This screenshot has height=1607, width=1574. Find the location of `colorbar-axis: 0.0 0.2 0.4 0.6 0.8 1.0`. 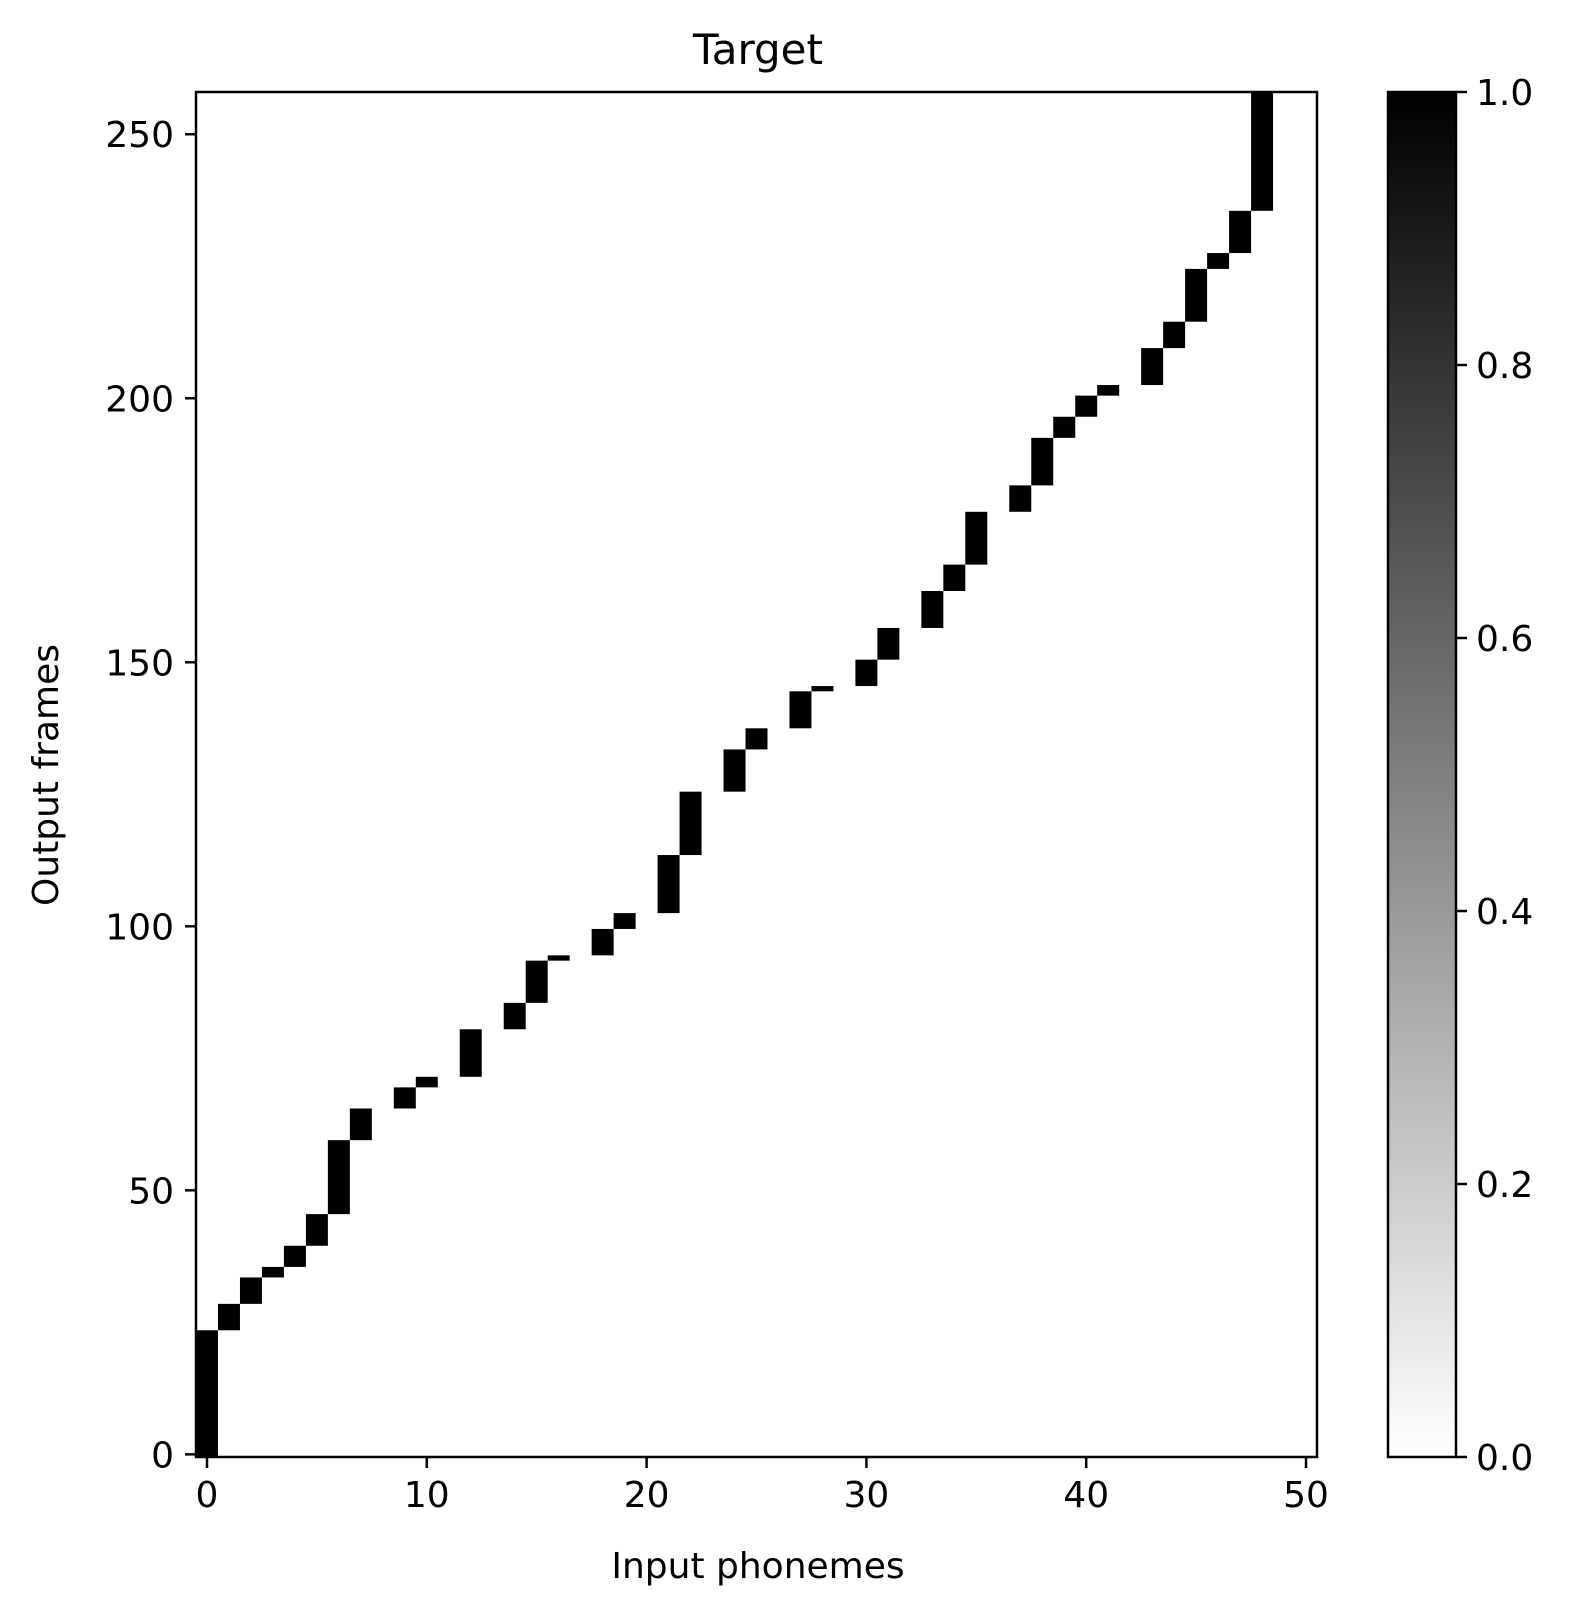

colorbar-axis: 0.0 0.2 0.4 0.6 0.8 1.0 is located at coordinates (1494, 776).